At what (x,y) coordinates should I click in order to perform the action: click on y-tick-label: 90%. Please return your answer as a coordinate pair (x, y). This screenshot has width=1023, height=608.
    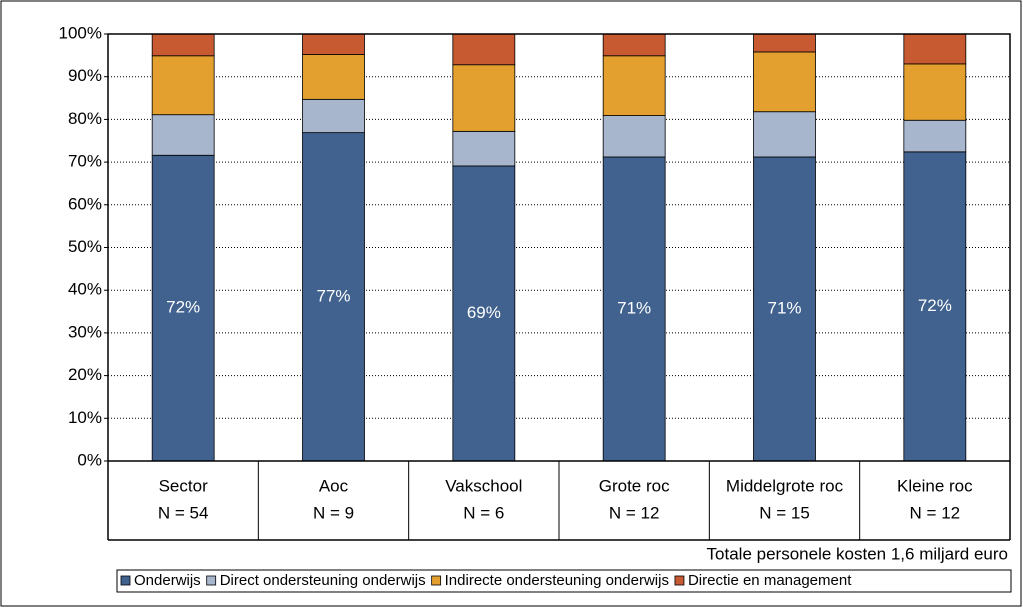
    Looking at the image, I should click on (85, 75).